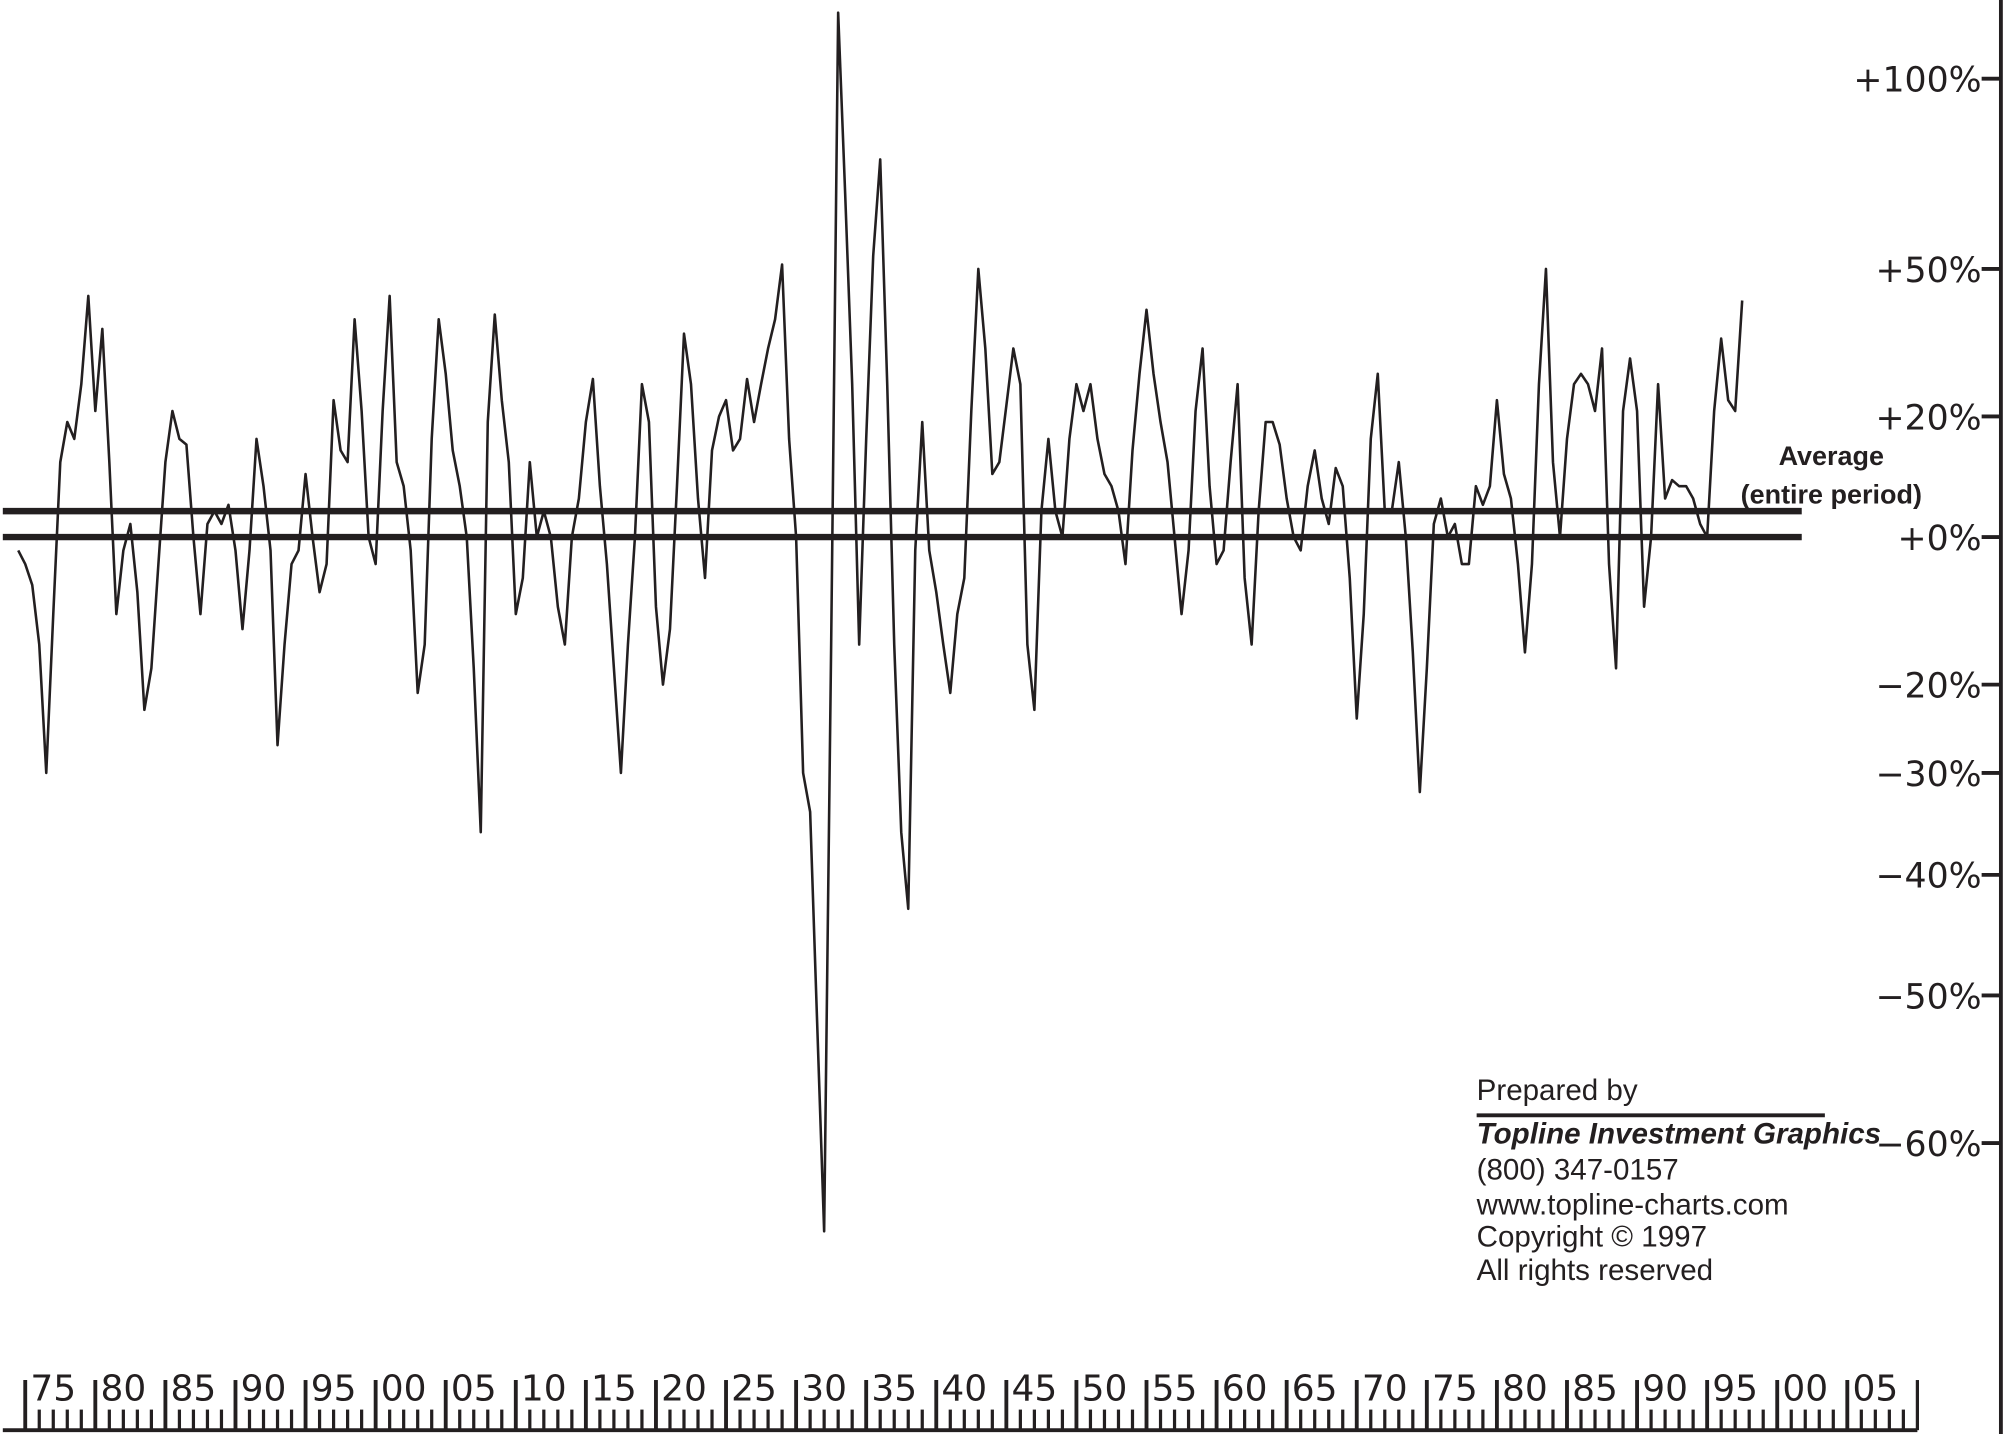 Image resolution: width=2014 pixels, height=1434 pixels. What do you see at coordinates (1592, 1236) in the screenshot?
I see `credit-line: Copyright © 1997` at bounding box center [1592, 1236].